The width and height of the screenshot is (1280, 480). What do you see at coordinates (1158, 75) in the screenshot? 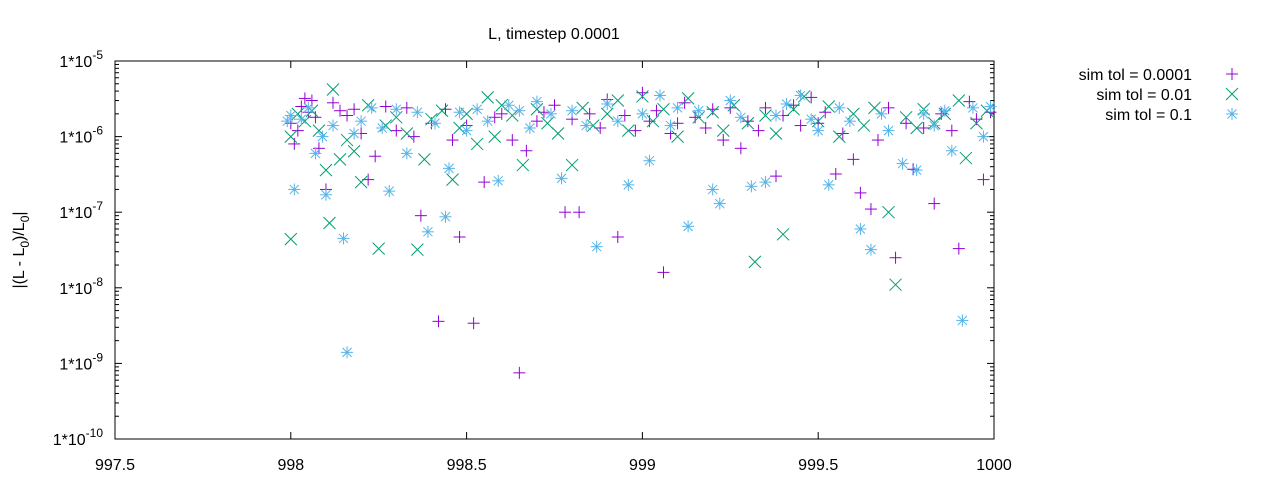
I see `legend-entry: sim tol = 0.0001` at bounding box center [1158, 75].